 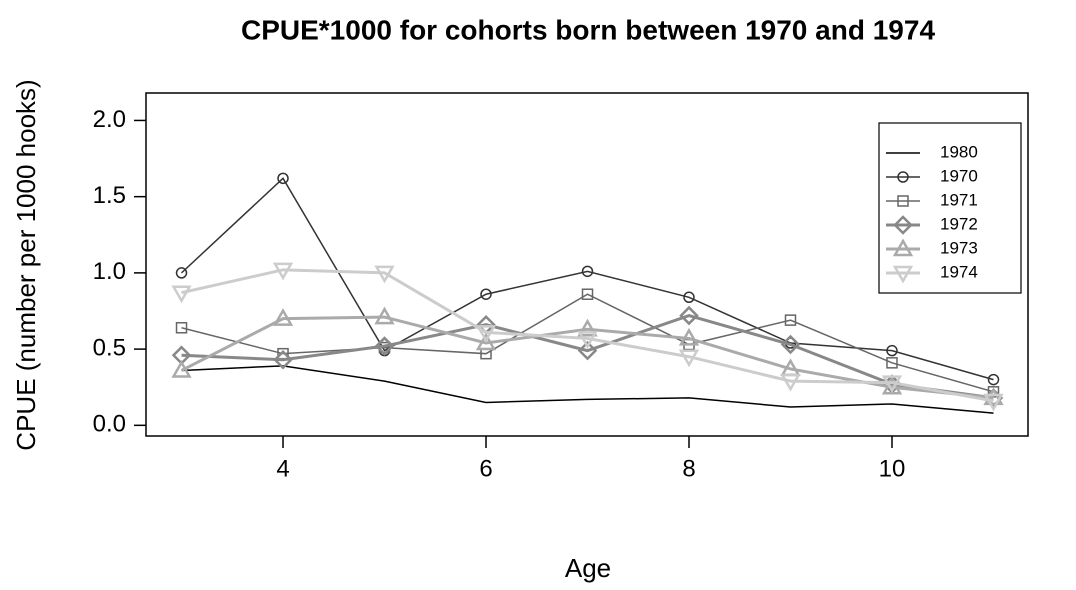 I want to click on x-tick-label: 4, so click(x=282, y=468).